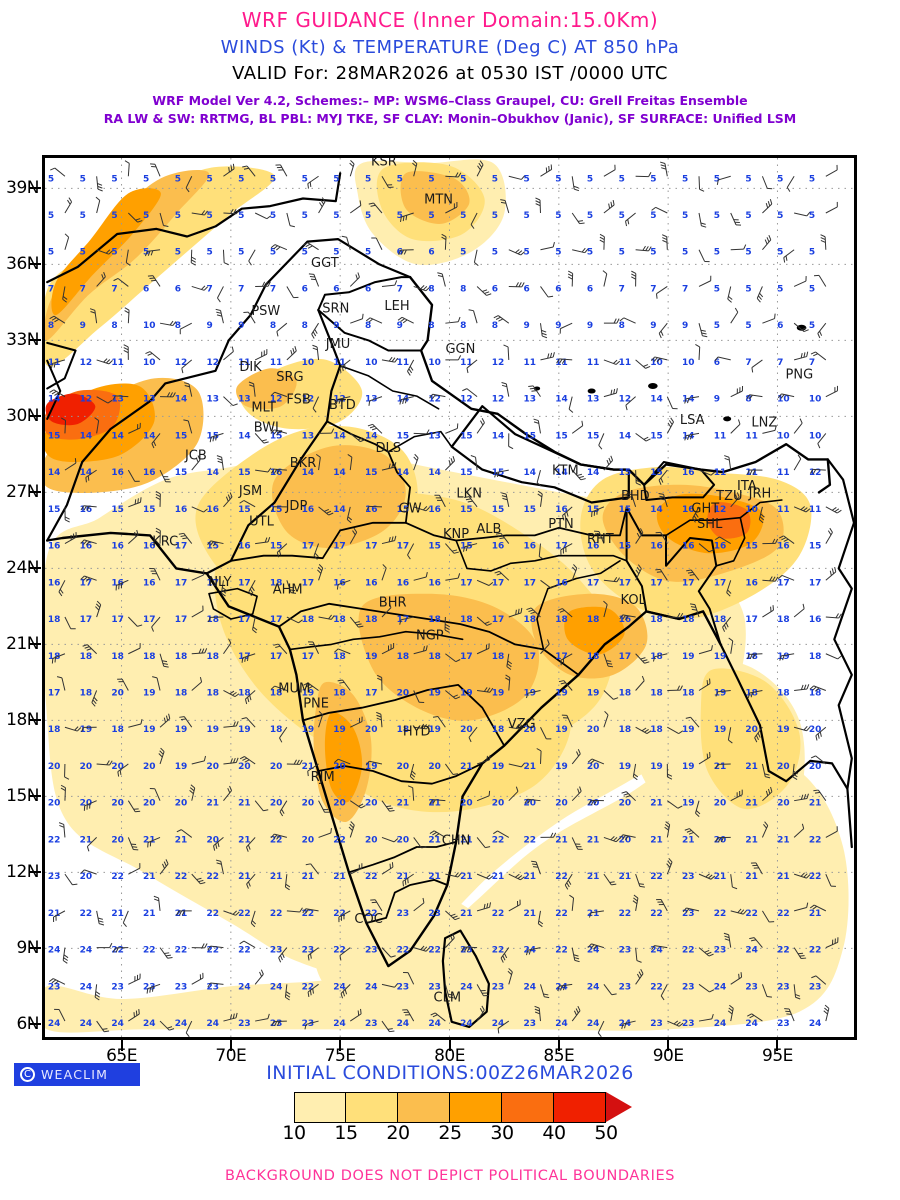 The height and width of the screenshot is (1200, 900). Describe the element at coordinates (456, 534) in the screenshot. I see `city-label: KNP` at that location.